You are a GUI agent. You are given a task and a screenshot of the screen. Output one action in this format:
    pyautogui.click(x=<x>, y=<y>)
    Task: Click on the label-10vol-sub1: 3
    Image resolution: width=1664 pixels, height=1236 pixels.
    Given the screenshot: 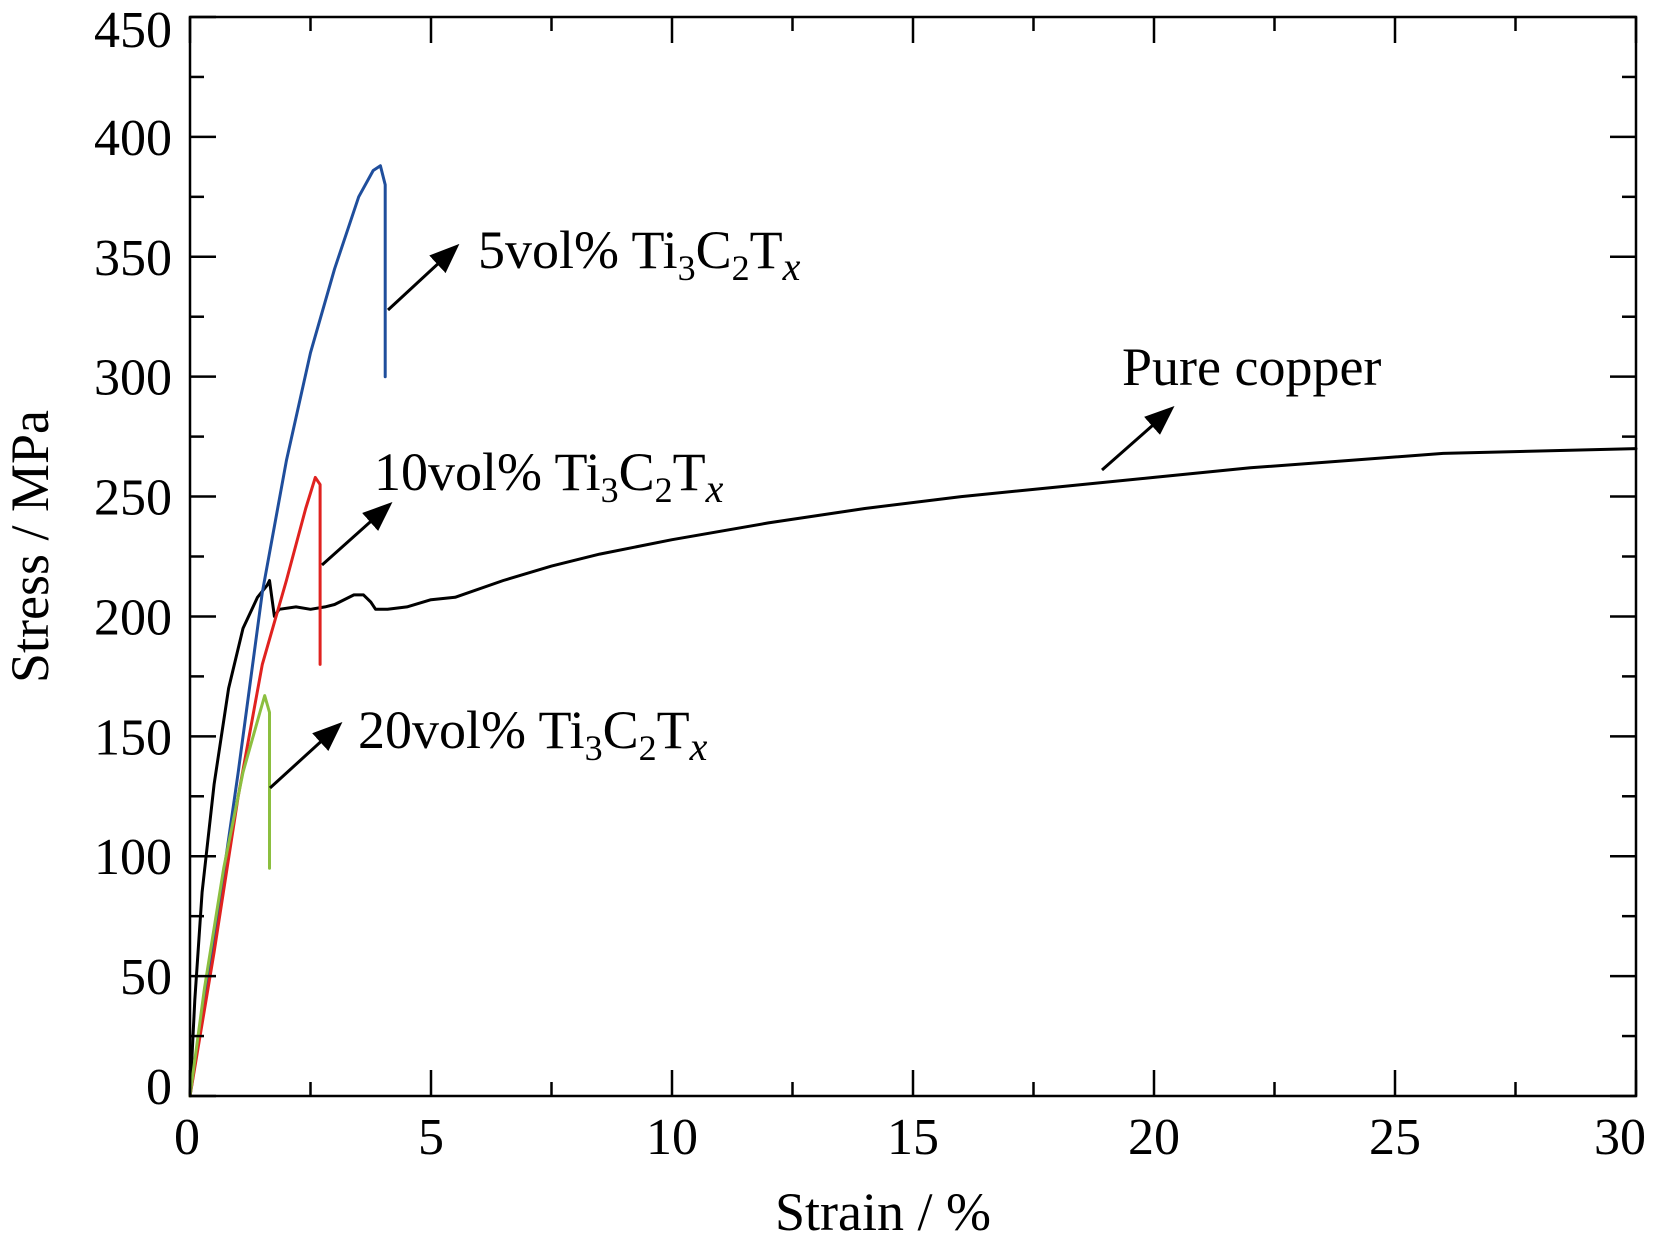 What is the action you would take?
    pyautogui.click(x=610, y=490)
    